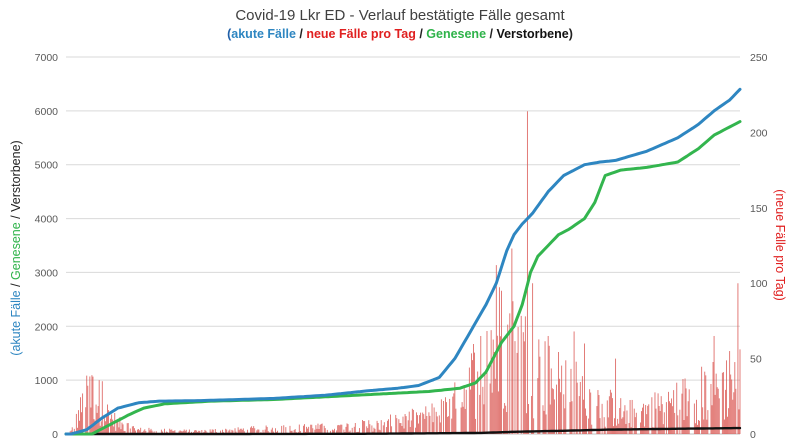 Image resolution: width=800 pixels, height=444 pixels. What do you see at coordinates (571, 34) in the screenshot?
I see `subtitle-part-8: )` at bounding box center [571, 34].